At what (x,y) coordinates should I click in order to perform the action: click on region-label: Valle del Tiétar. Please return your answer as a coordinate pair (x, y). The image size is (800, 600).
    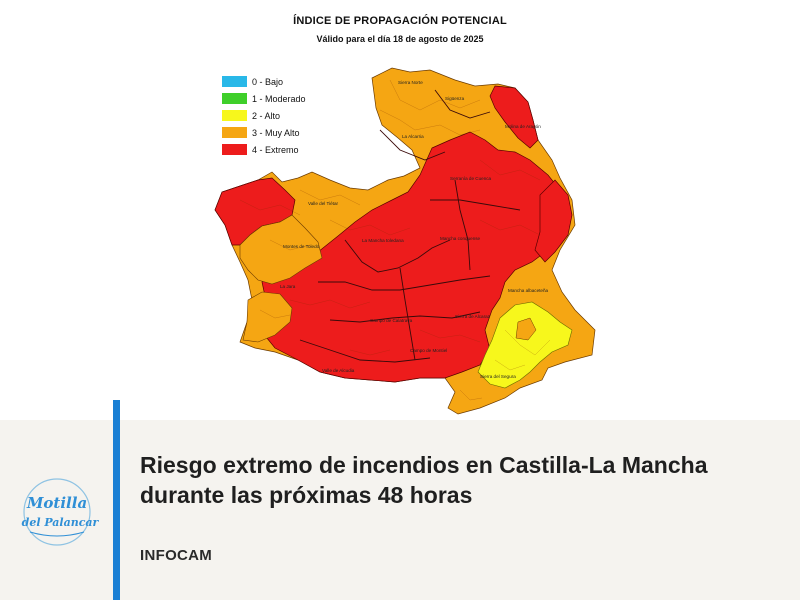
    Looking at the image, I should click on (323, 203).